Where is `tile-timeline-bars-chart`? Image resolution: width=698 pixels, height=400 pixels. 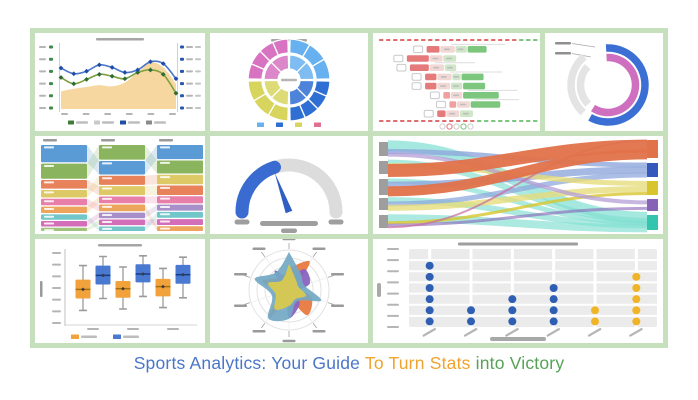
tile-timeline-bars-chart is located at coordinates (456, 82).